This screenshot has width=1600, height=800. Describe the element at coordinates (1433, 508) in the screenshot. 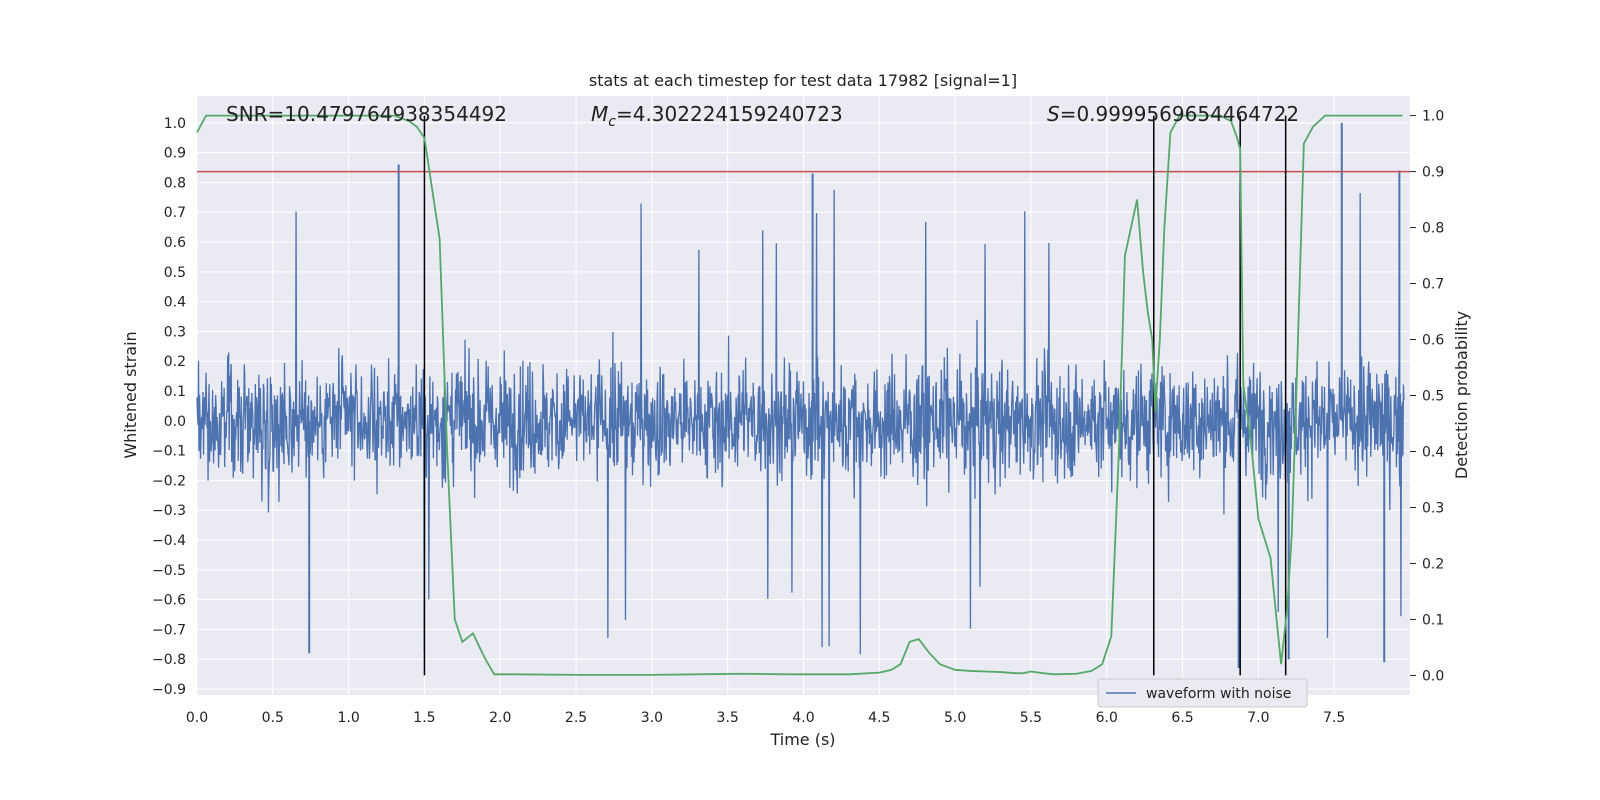

I see `y-right-tick-label: 0.3` at that location.